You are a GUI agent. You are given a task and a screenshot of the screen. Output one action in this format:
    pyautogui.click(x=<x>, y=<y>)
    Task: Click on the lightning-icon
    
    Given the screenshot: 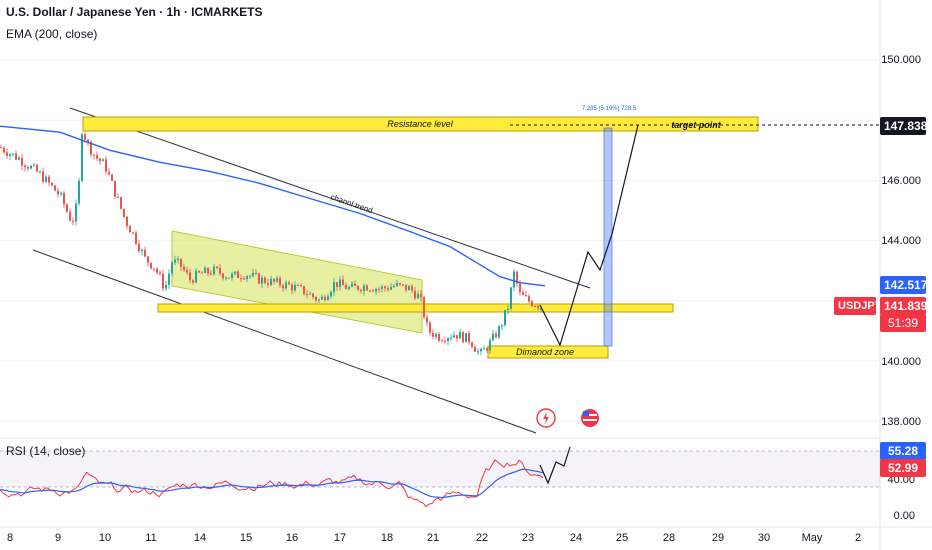 What is the action you would take?
    pyautogui.click(x=546, y=418)
    